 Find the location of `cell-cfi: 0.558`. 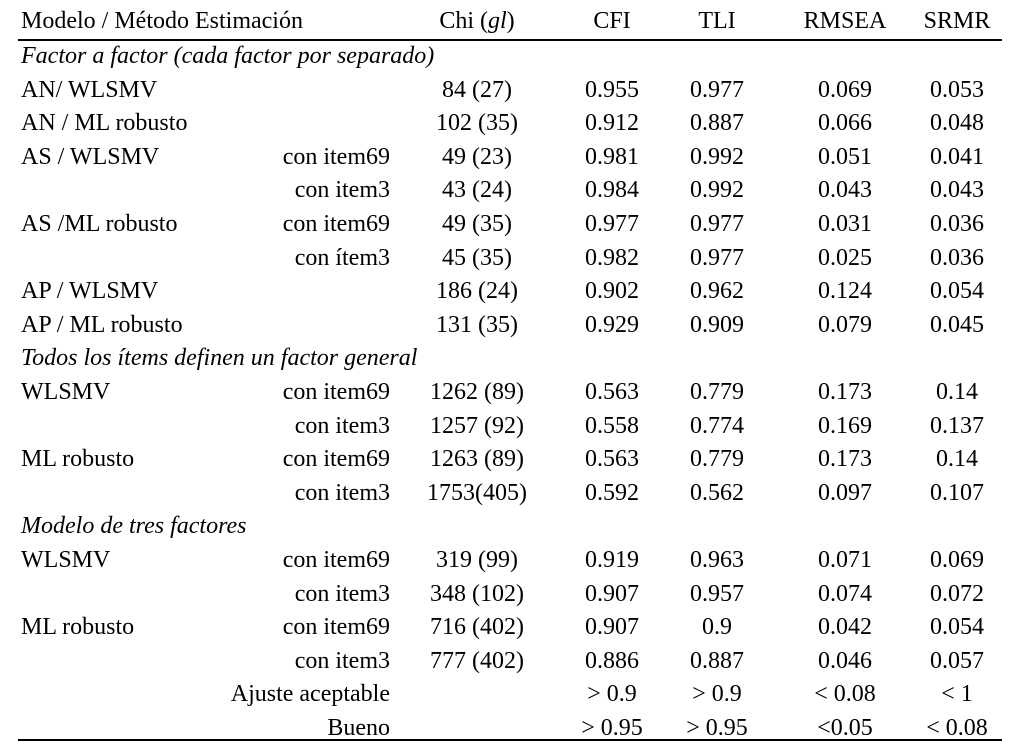

cell-cfi: 0.558 is located at coordinates (612, 425).